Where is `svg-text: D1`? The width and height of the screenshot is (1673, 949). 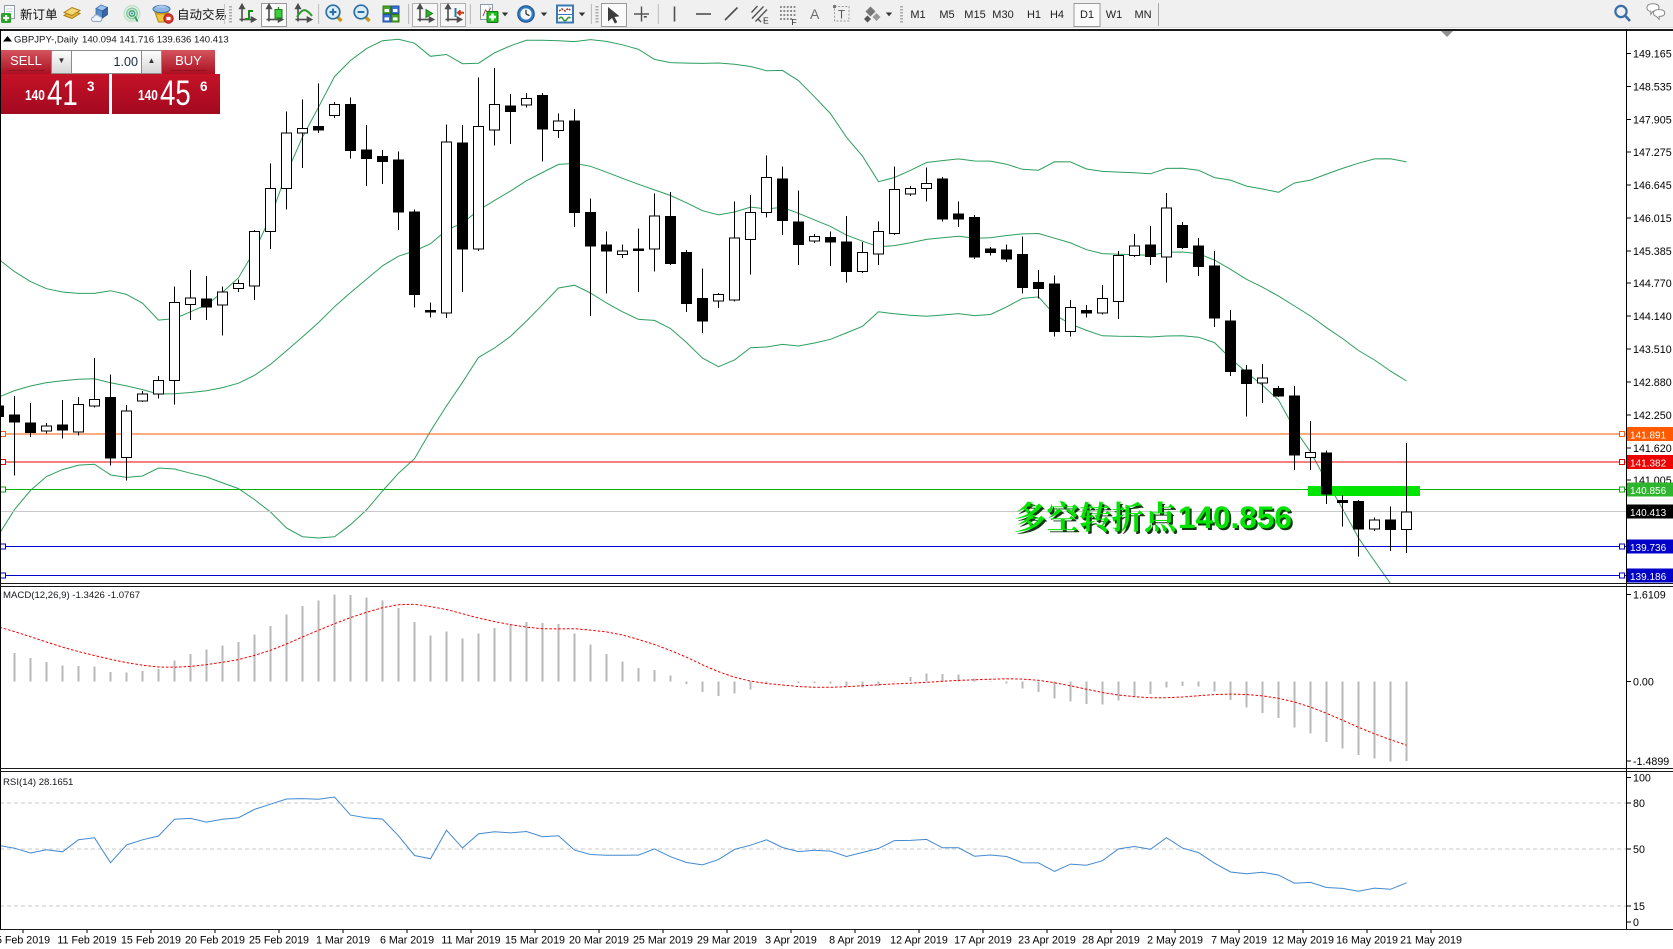
svg-text: D1 is located at coordinates (1087, 15).